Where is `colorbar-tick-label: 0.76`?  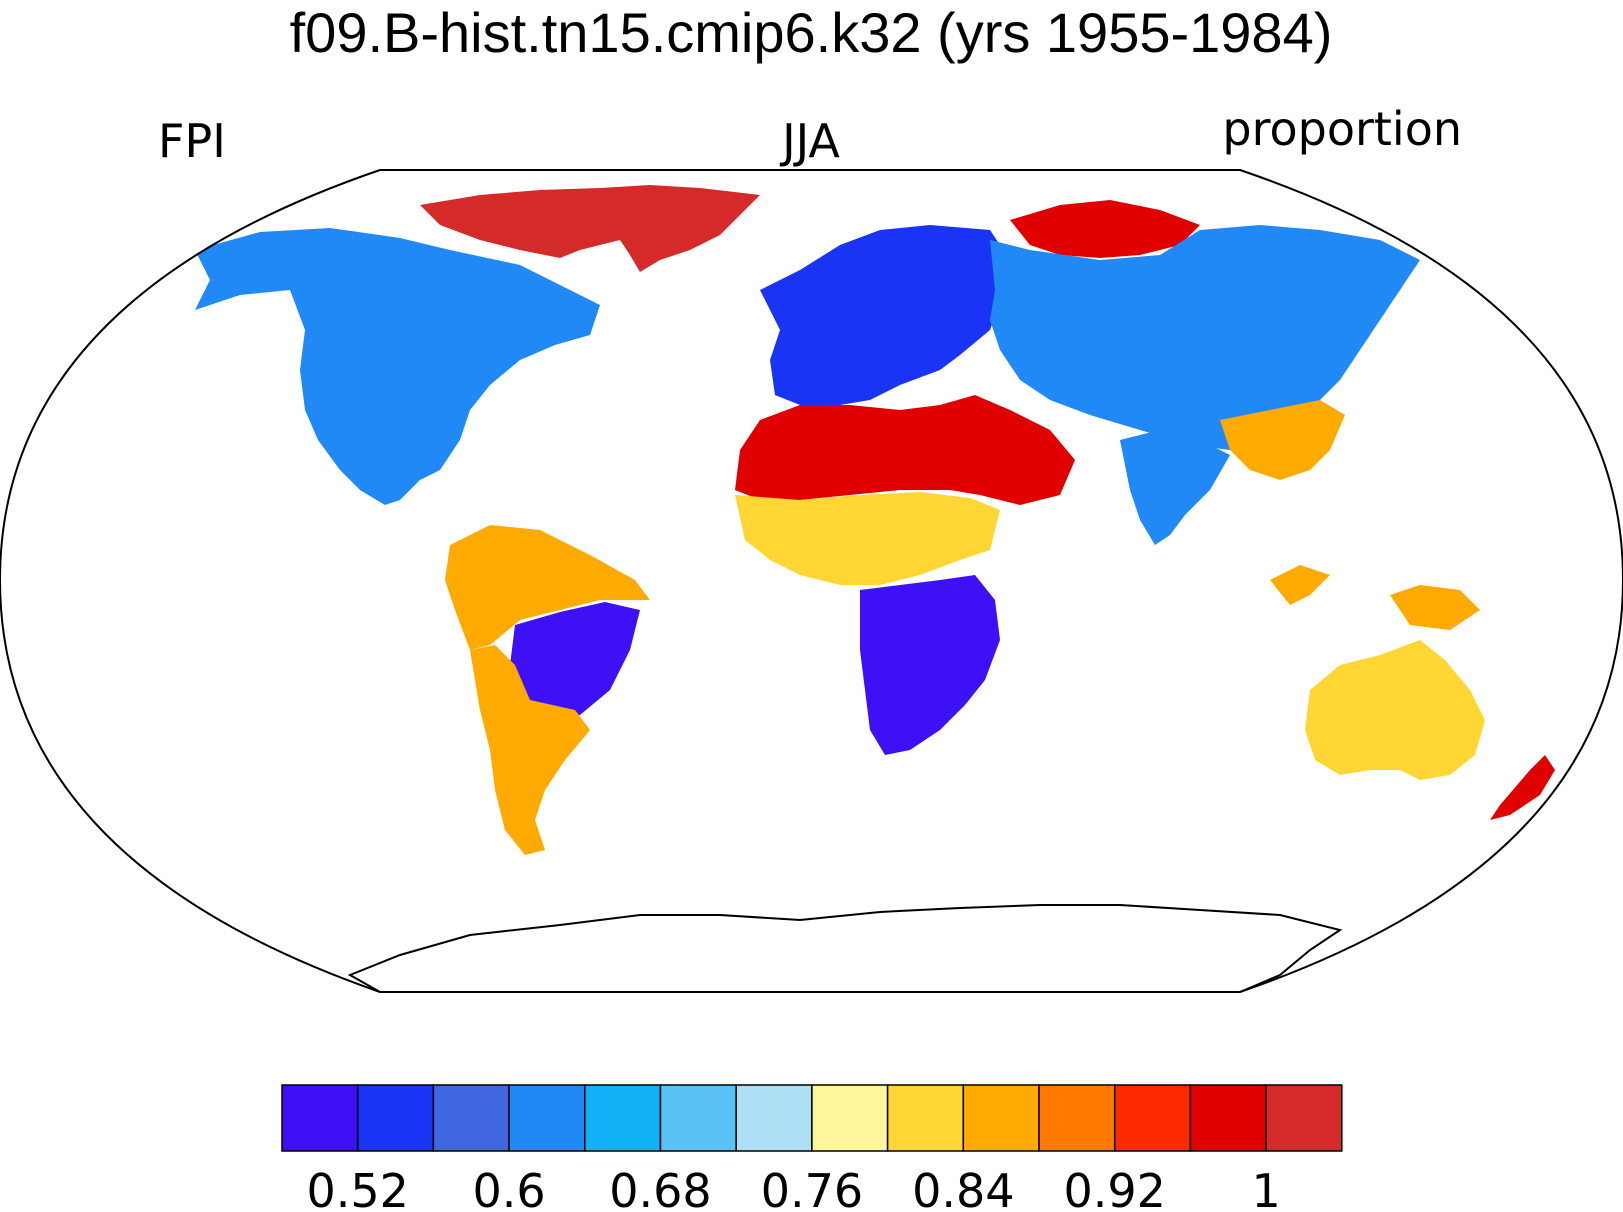 colorbar-tick-label: 0.76 is located at coordinates (812, 1188).